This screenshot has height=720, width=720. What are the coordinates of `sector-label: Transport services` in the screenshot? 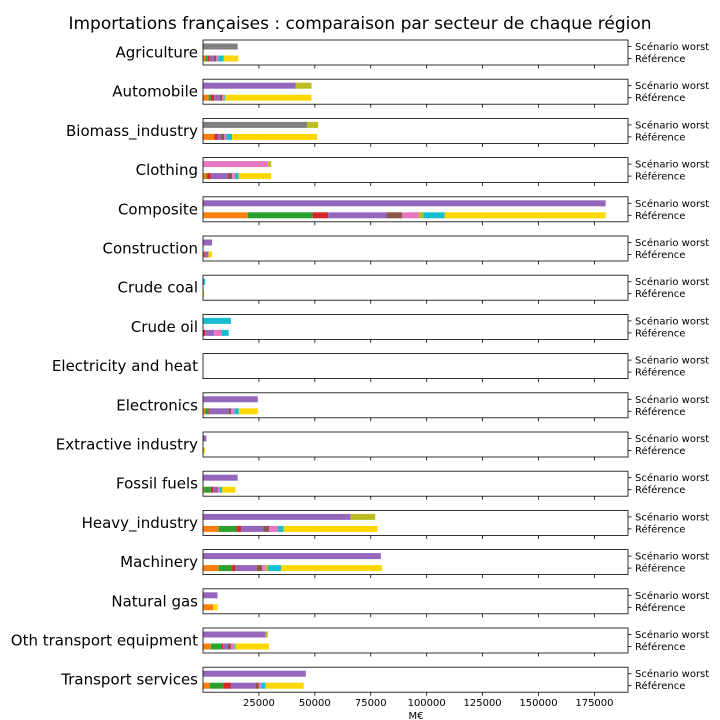 It's located at (129, 680).